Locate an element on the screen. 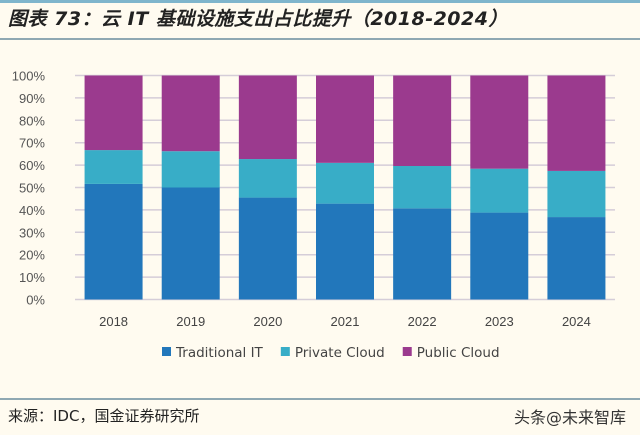 This screenshot has height=435, width=640. watermark: 头条@未来智库 is located at coordinates (569, 417).